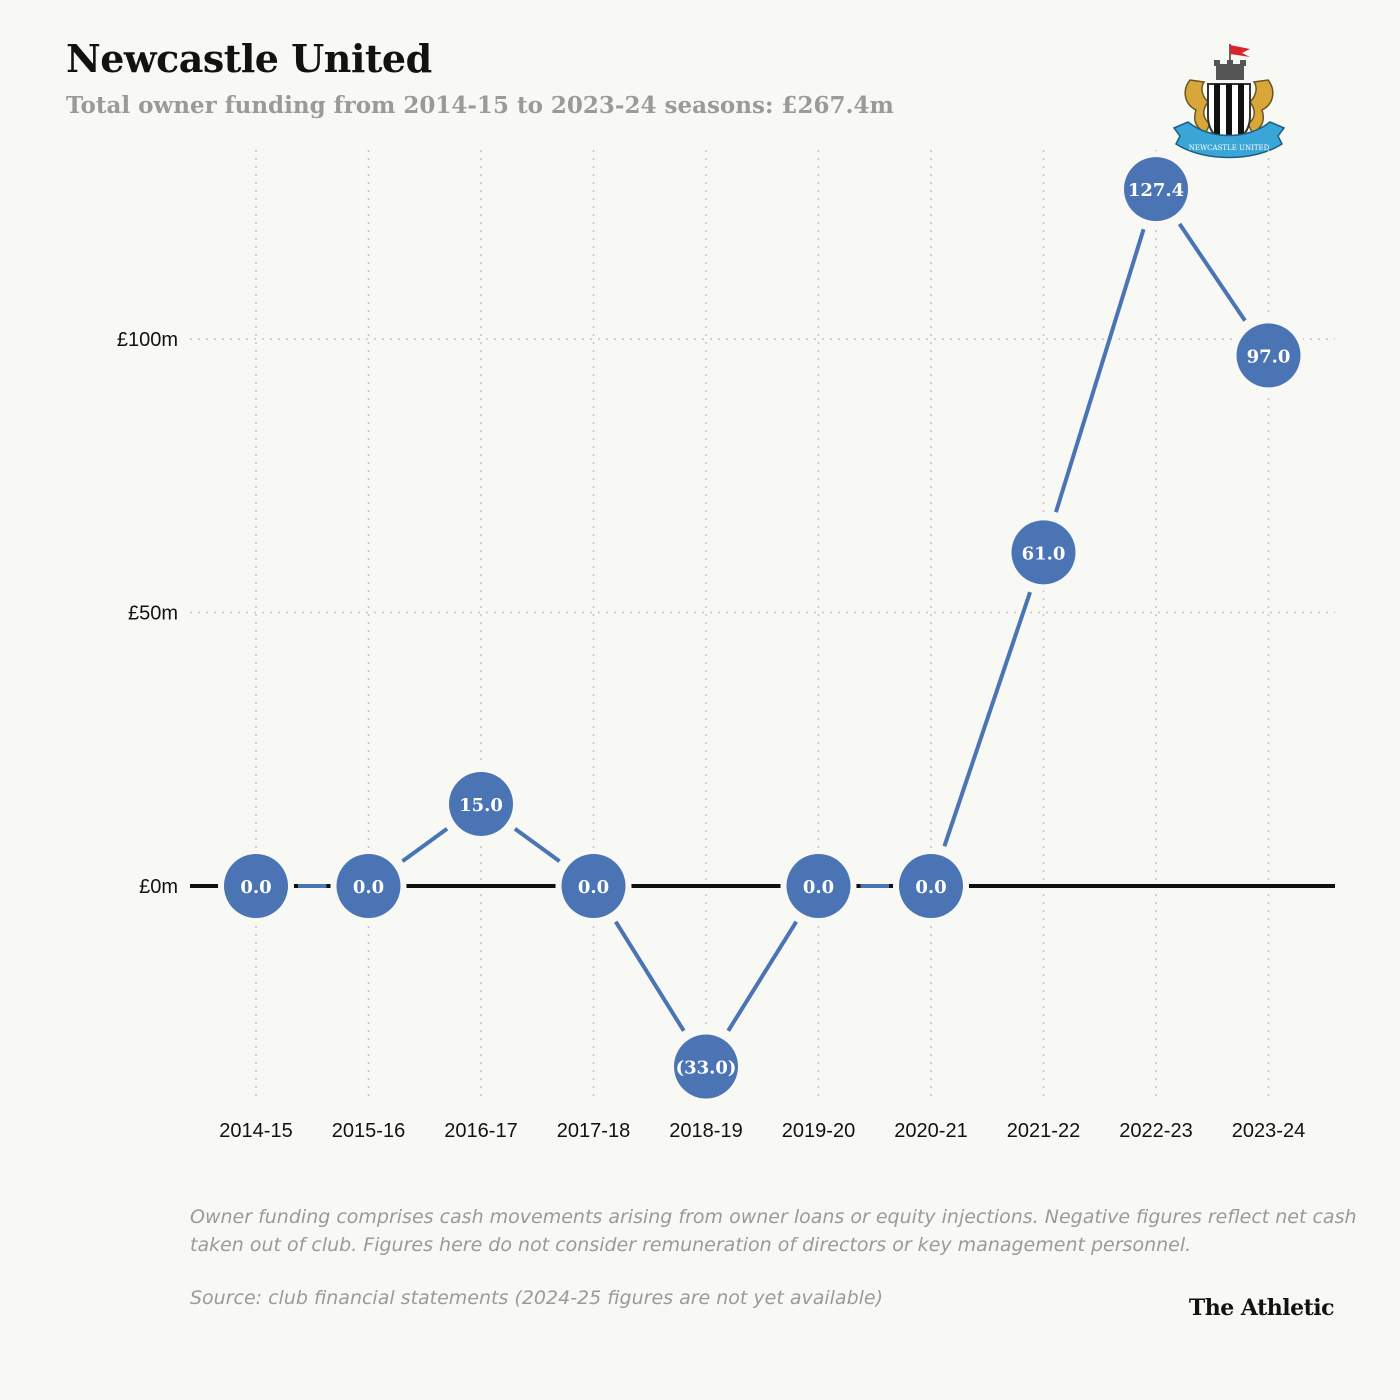  Describe the element at coordinates (1229, 101) in the screenshot. I see `newcastle-united-crest: NEWCASTLE UNITED` at that location.